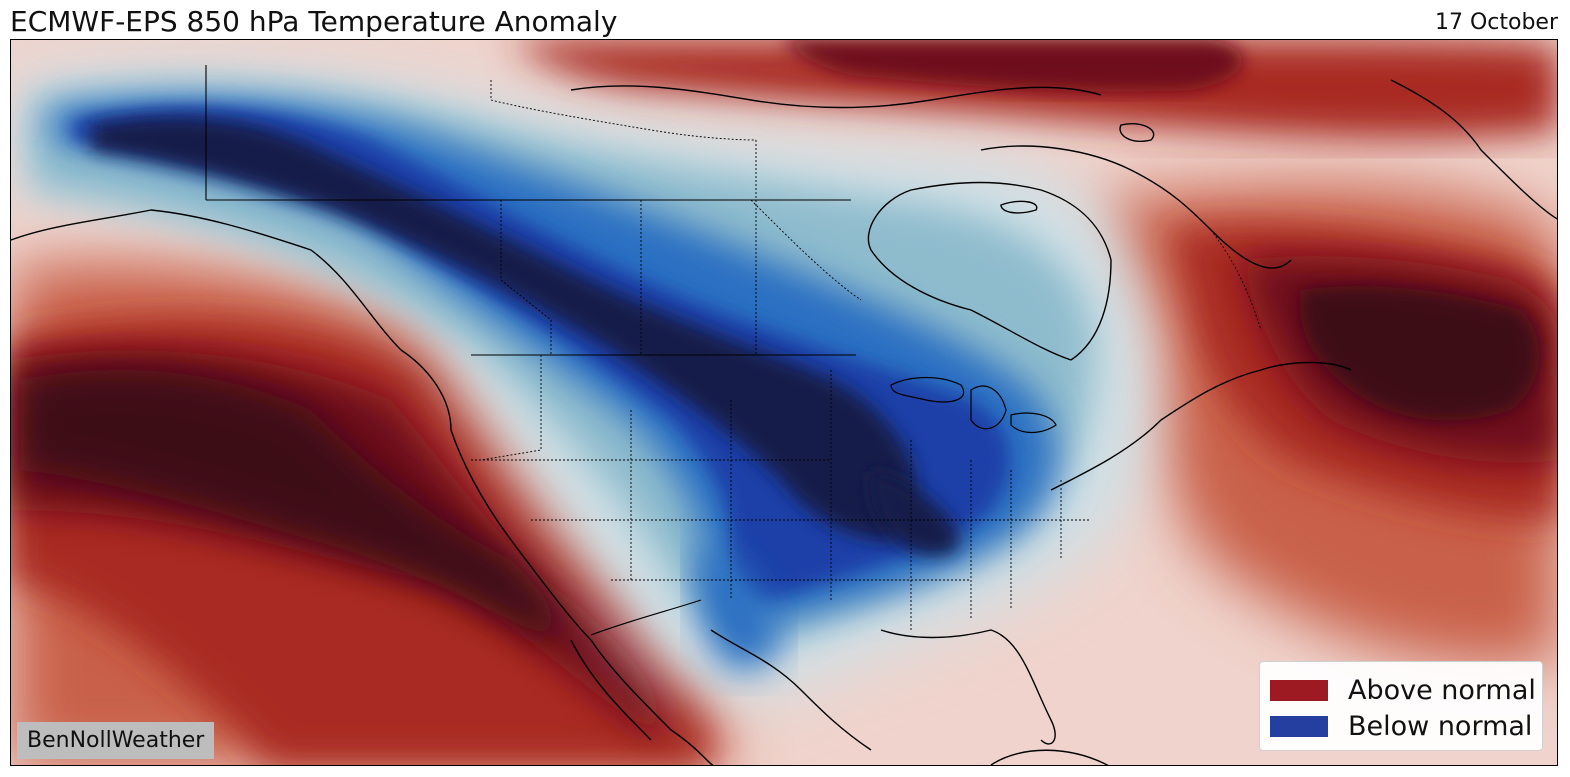 The width and height of the screenshot is (1570, 777). I want to click on legend-label-above-normal: Above normal, so click(1442, 690).